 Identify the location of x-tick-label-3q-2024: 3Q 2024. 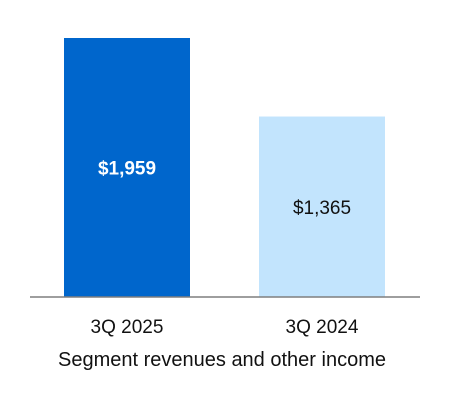
(322, 327).